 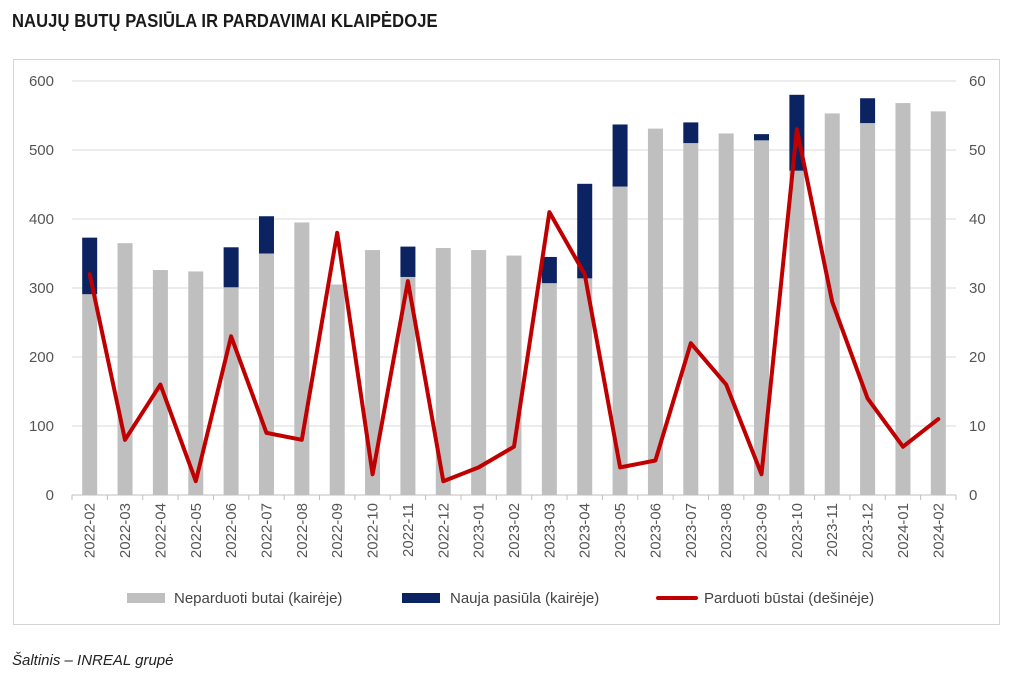 I want to click on x-tick-label: 2022-04, so click(x=160, y=530).